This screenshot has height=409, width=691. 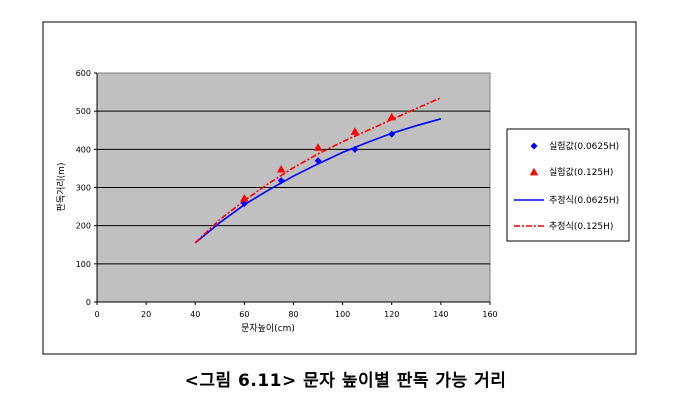 I want to click on series-layer, so click(x=318, y=170).